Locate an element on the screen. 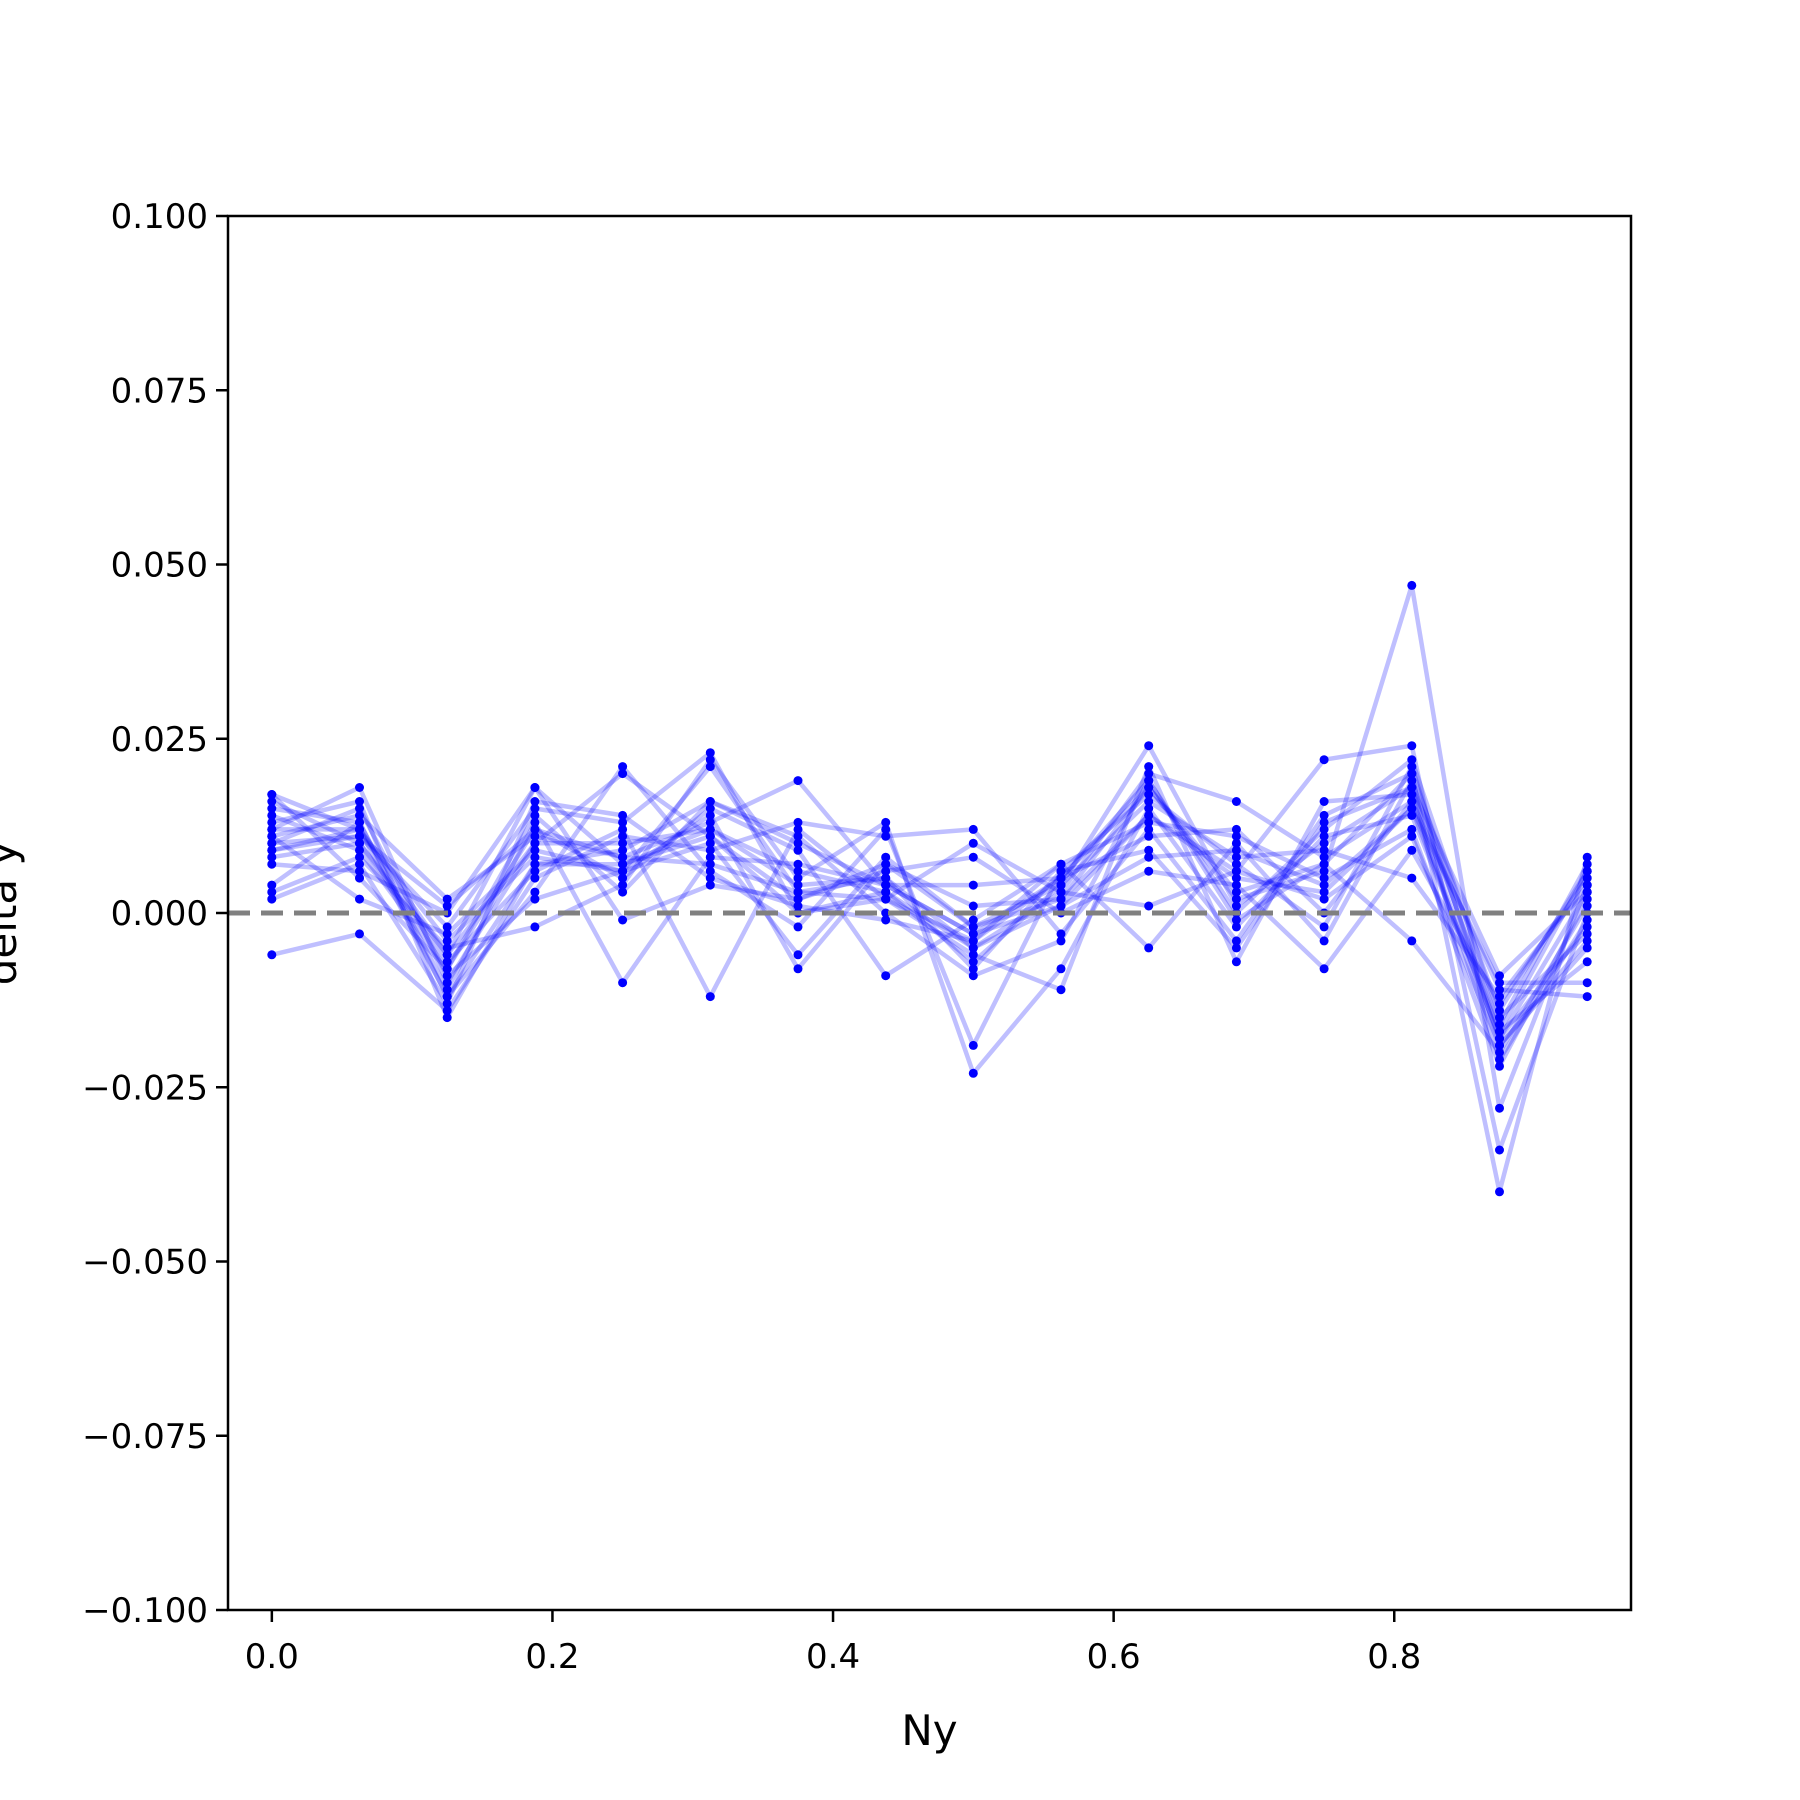 This screenshot has width=1800, height=1800. y-tick-label: −0.100 is located at coordinates (145, 1611).